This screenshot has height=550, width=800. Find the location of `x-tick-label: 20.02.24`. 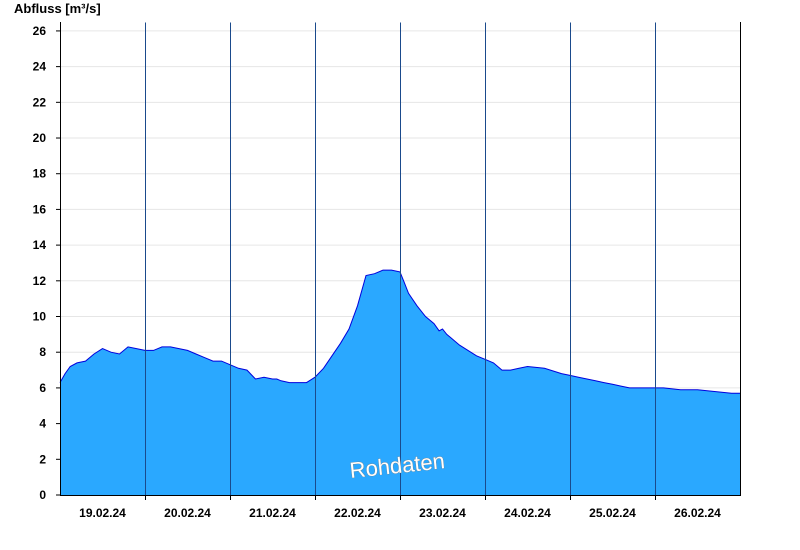

x-tick-label: 20.02.24 is located at coordinates (187, 513).